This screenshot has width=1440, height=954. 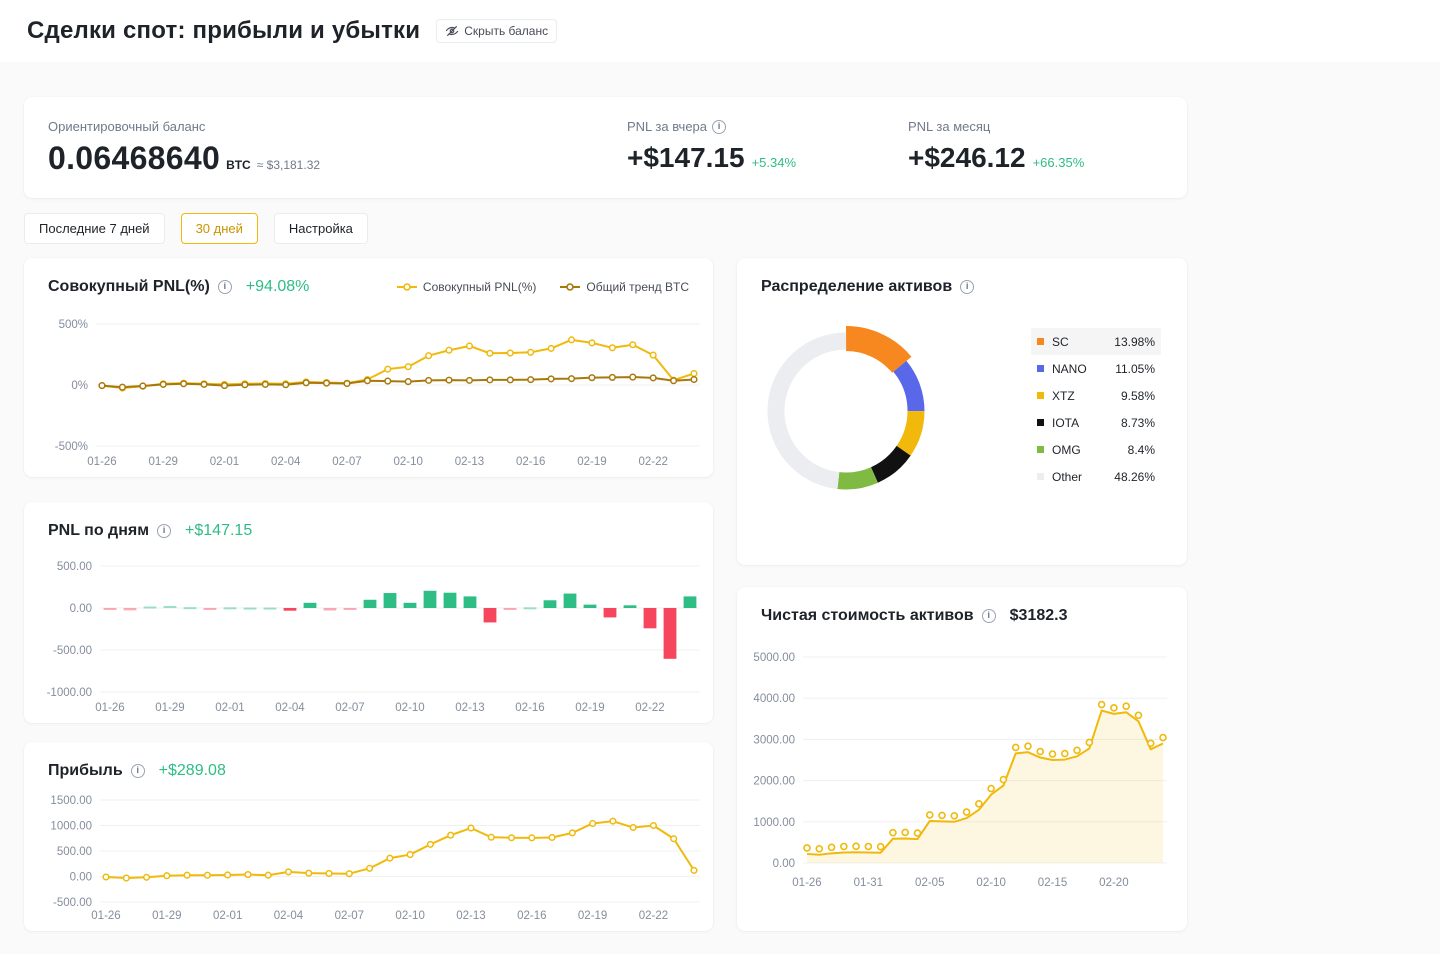 What do you see at coordinates (1058, 162) in the screenshot?
I see `pnl-month-percent: +66.35%` at bounding box center [1058, 162].